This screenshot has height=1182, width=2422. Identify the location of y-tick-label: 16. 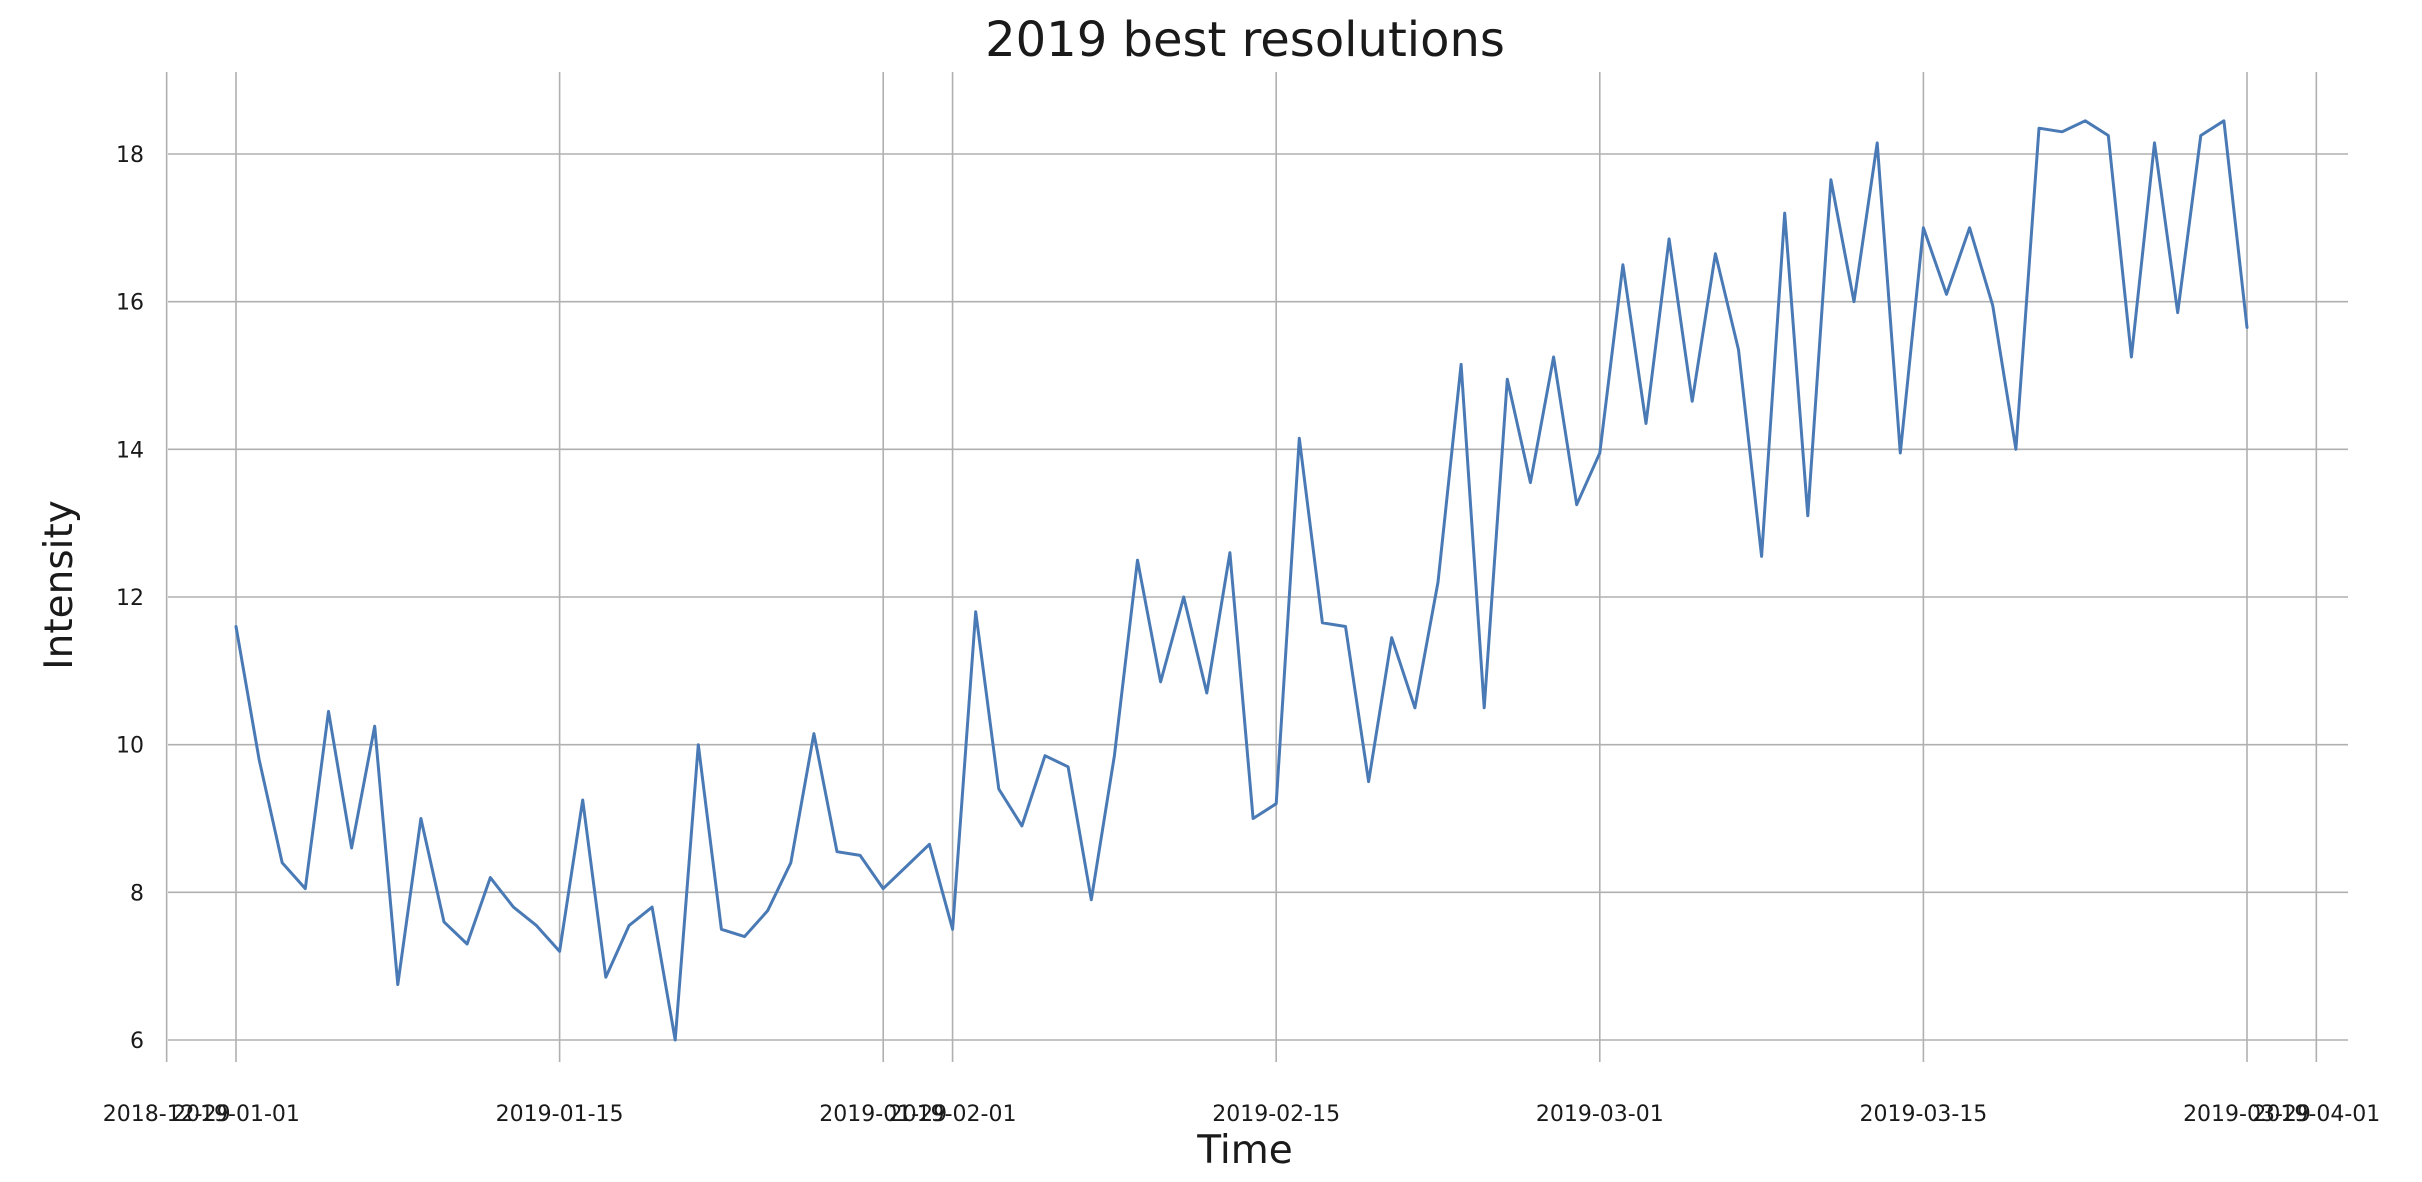
(130, 303).